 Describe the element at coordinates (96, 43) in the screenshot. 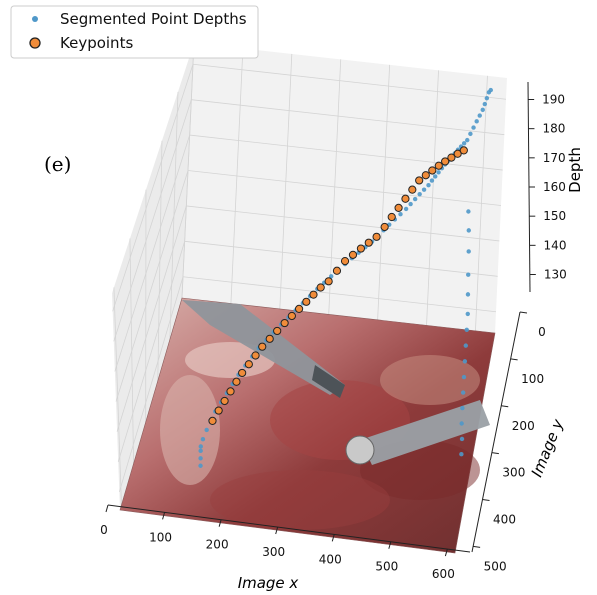

I see `legend-entry-keypoints: Keypoints` at that location.